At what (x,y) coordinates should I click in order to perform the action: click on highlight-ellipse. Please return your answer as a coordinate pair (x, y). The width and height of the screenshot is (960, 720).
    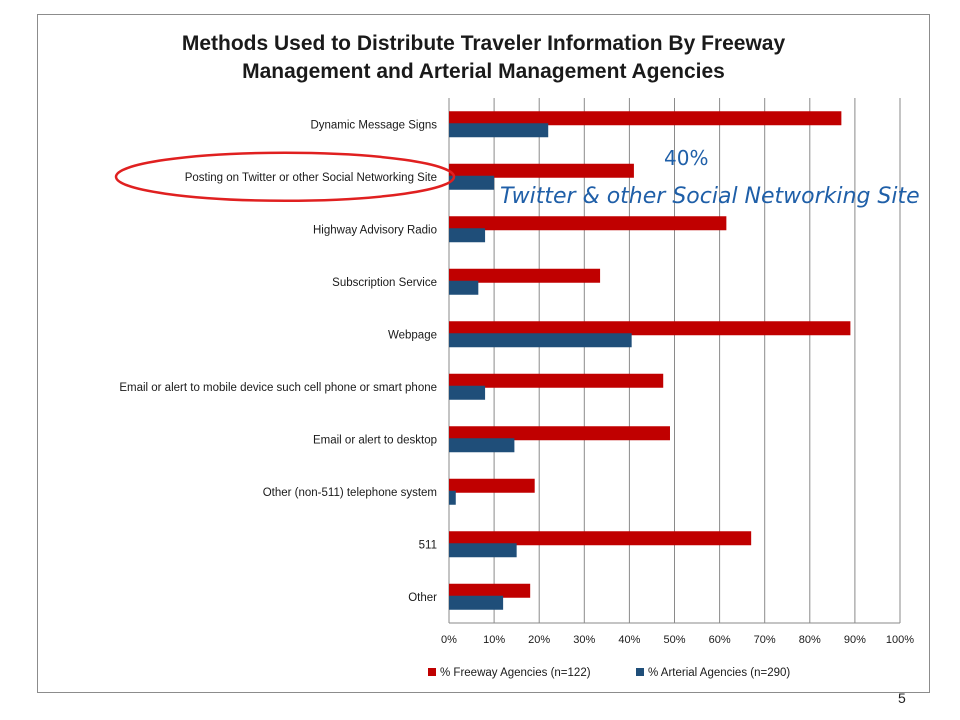
    Looking at the image, I should click on (285, 176).